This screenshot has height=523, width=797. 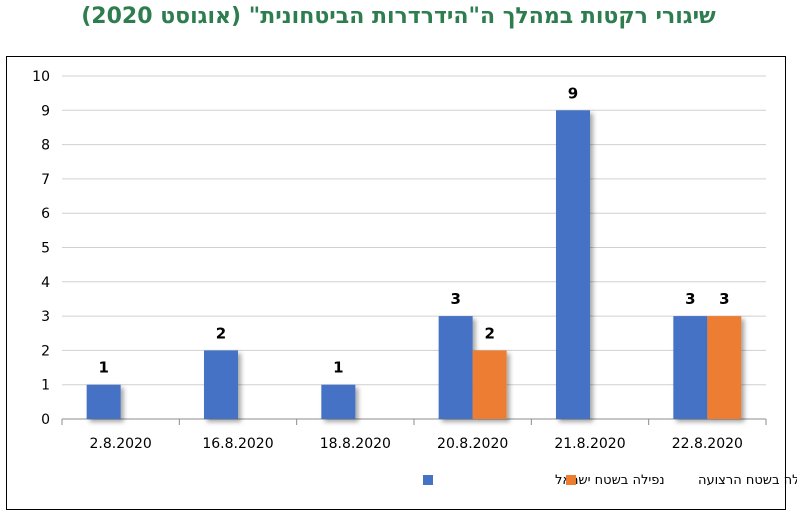 What do you see at coordinates (45, 420) in the screenshot?
I see `y-tick-label: 0` at bounding box center [45, 420].